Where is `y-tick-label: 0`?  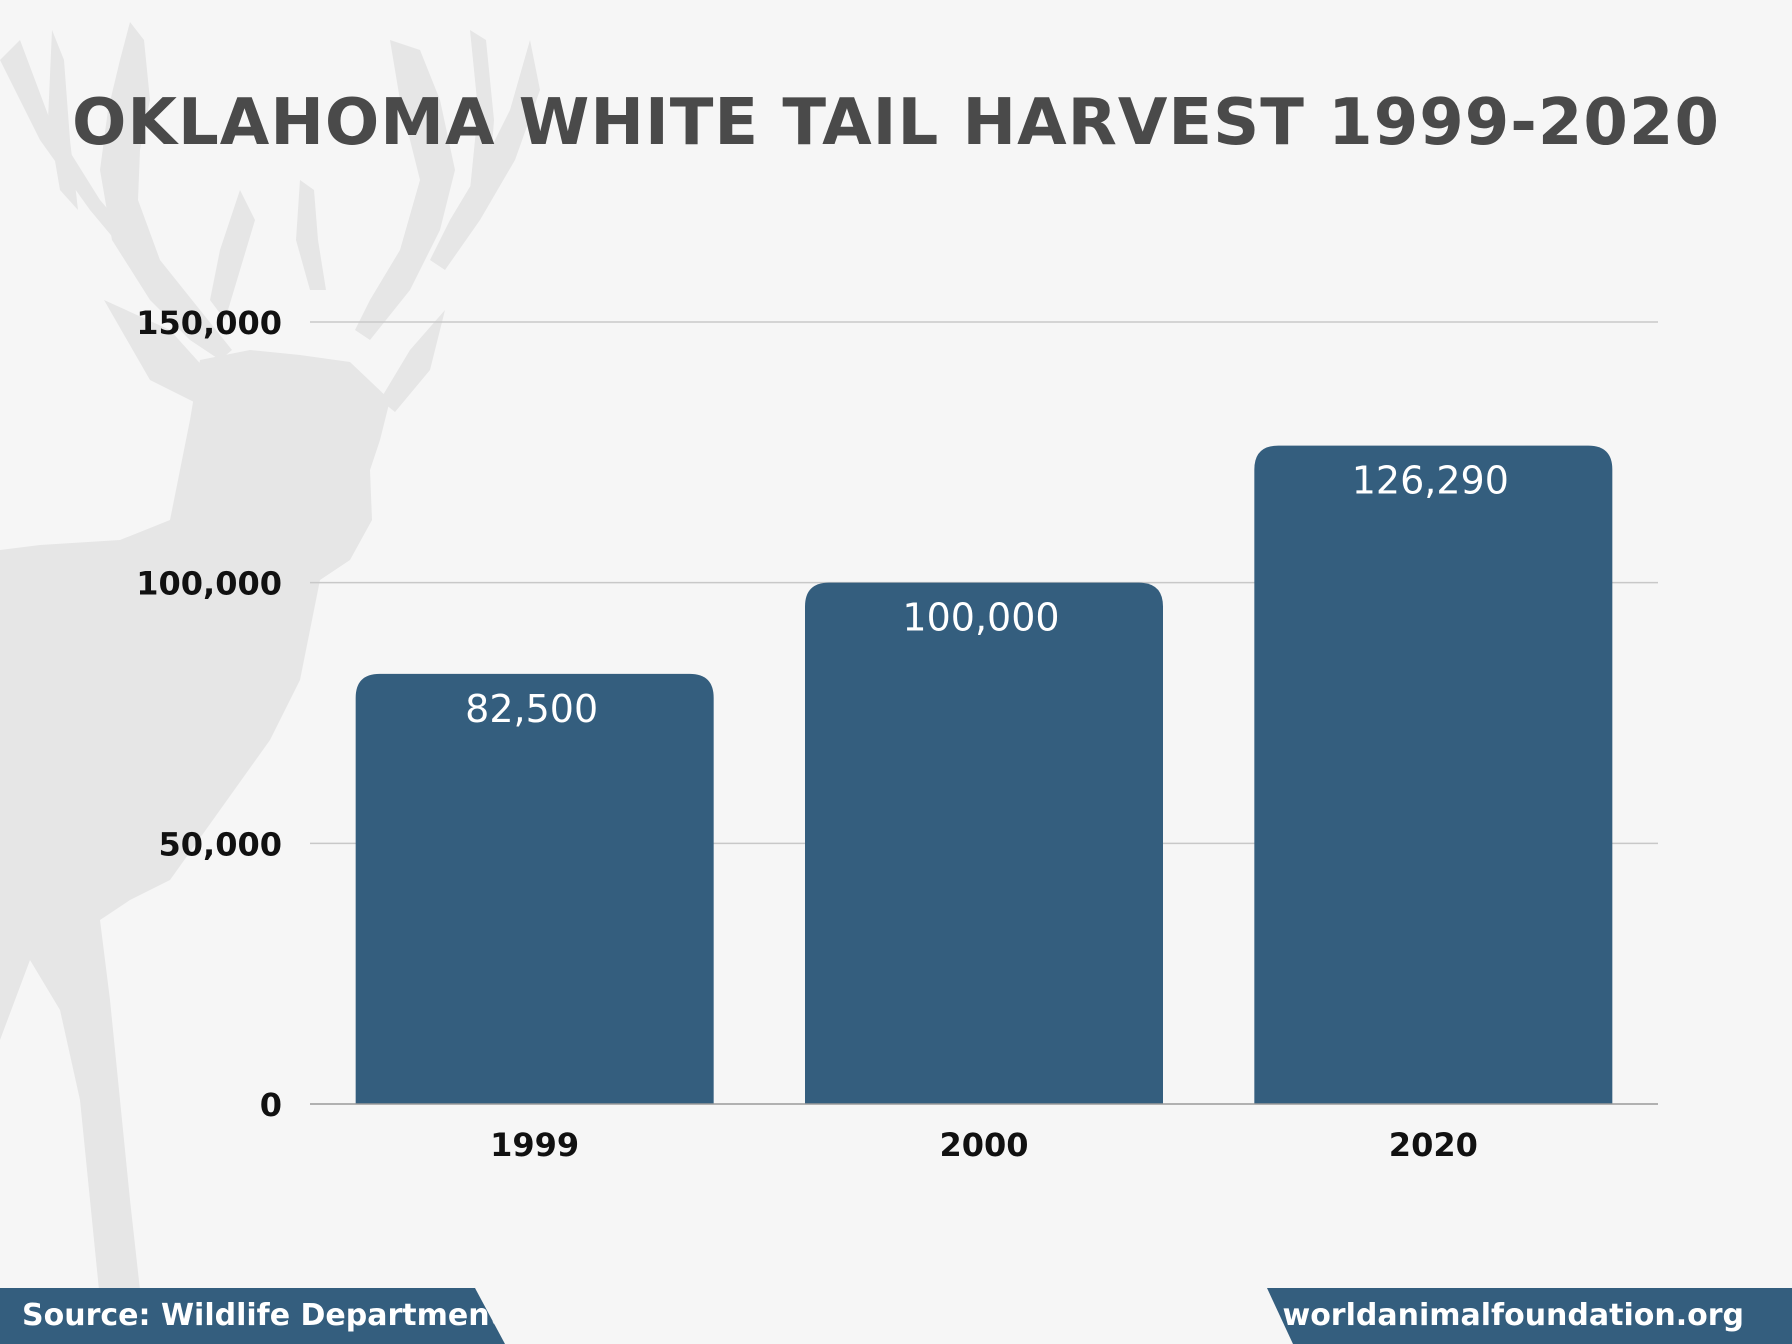
y-tick-label: 0 is located at coordinates (271, 1105).